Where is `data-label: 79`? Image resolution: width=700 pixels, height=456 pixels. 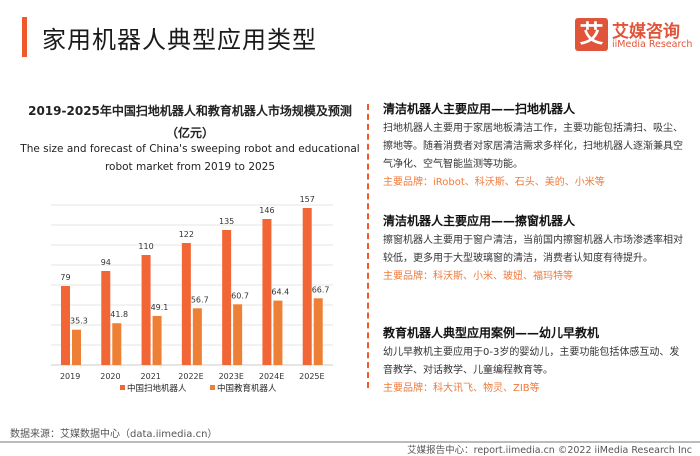
data-label: 79 is located at coordinates (65, 277).